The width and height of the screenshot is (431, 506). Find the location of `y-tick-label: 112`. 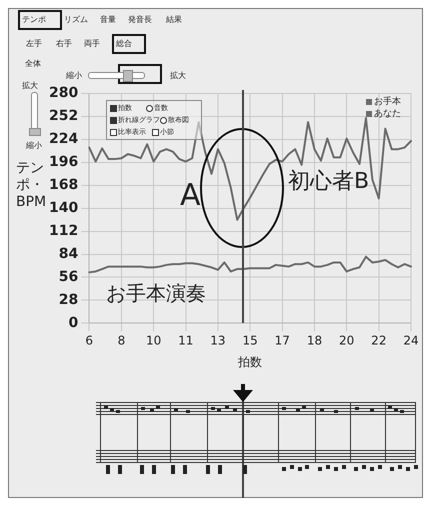

y-tick-label: 112 is located at coordinates (63, 230).